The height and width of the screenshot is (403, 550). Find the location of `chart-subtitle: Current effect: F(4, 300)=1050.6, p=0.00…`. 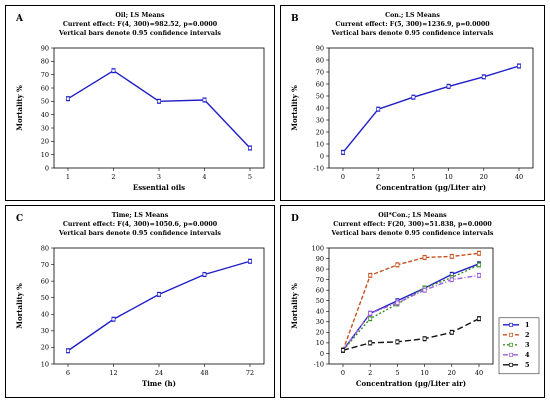

chart-subtitle: Current effect: F(4, 300)=1050.6, p=0.00… is located at coordinates (140, 224).